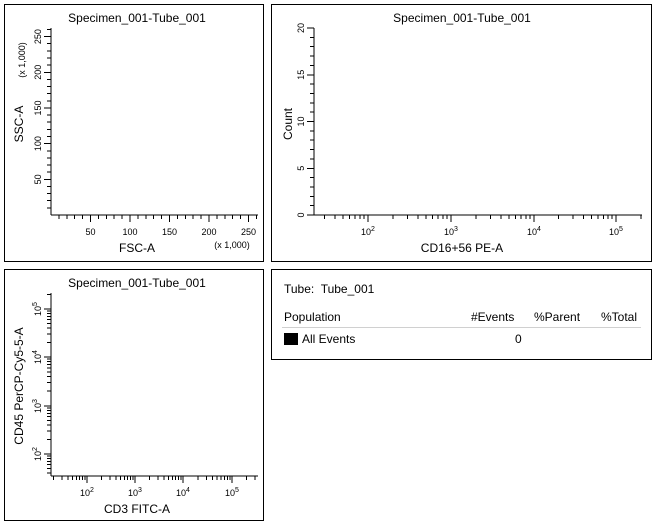  Describe the element at coordinates (301, 214) in the screenshot. I see `y-tick-label: 0` at that location.